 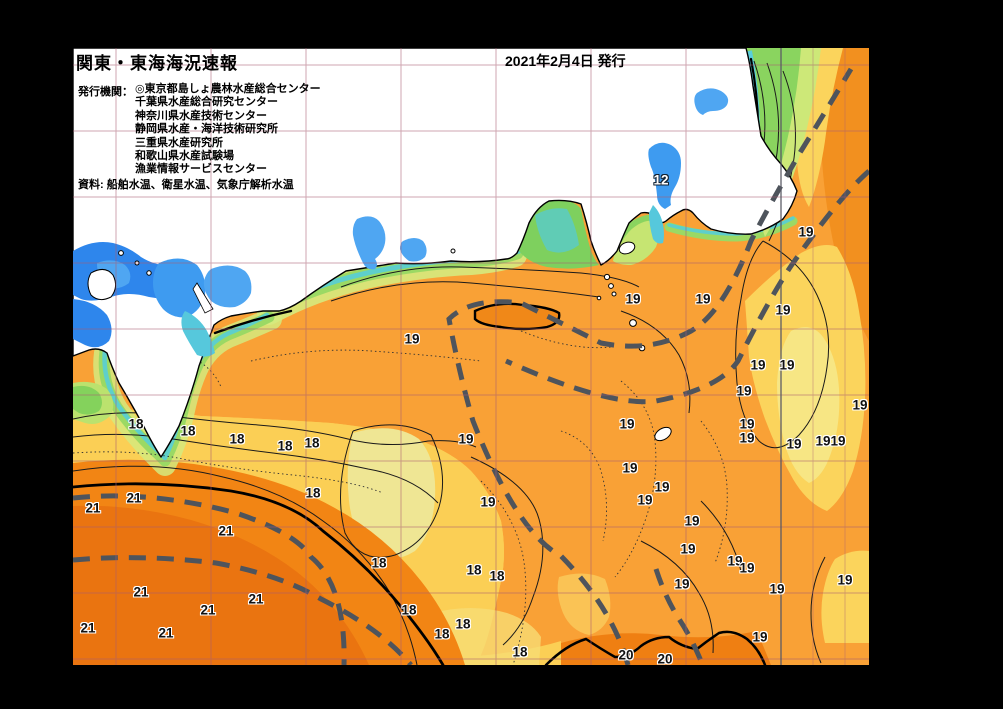 What do you see at coordinates (198, 334) in the screenshot?
I see `ise-bay-mouth` at bounding box center [198, 334].